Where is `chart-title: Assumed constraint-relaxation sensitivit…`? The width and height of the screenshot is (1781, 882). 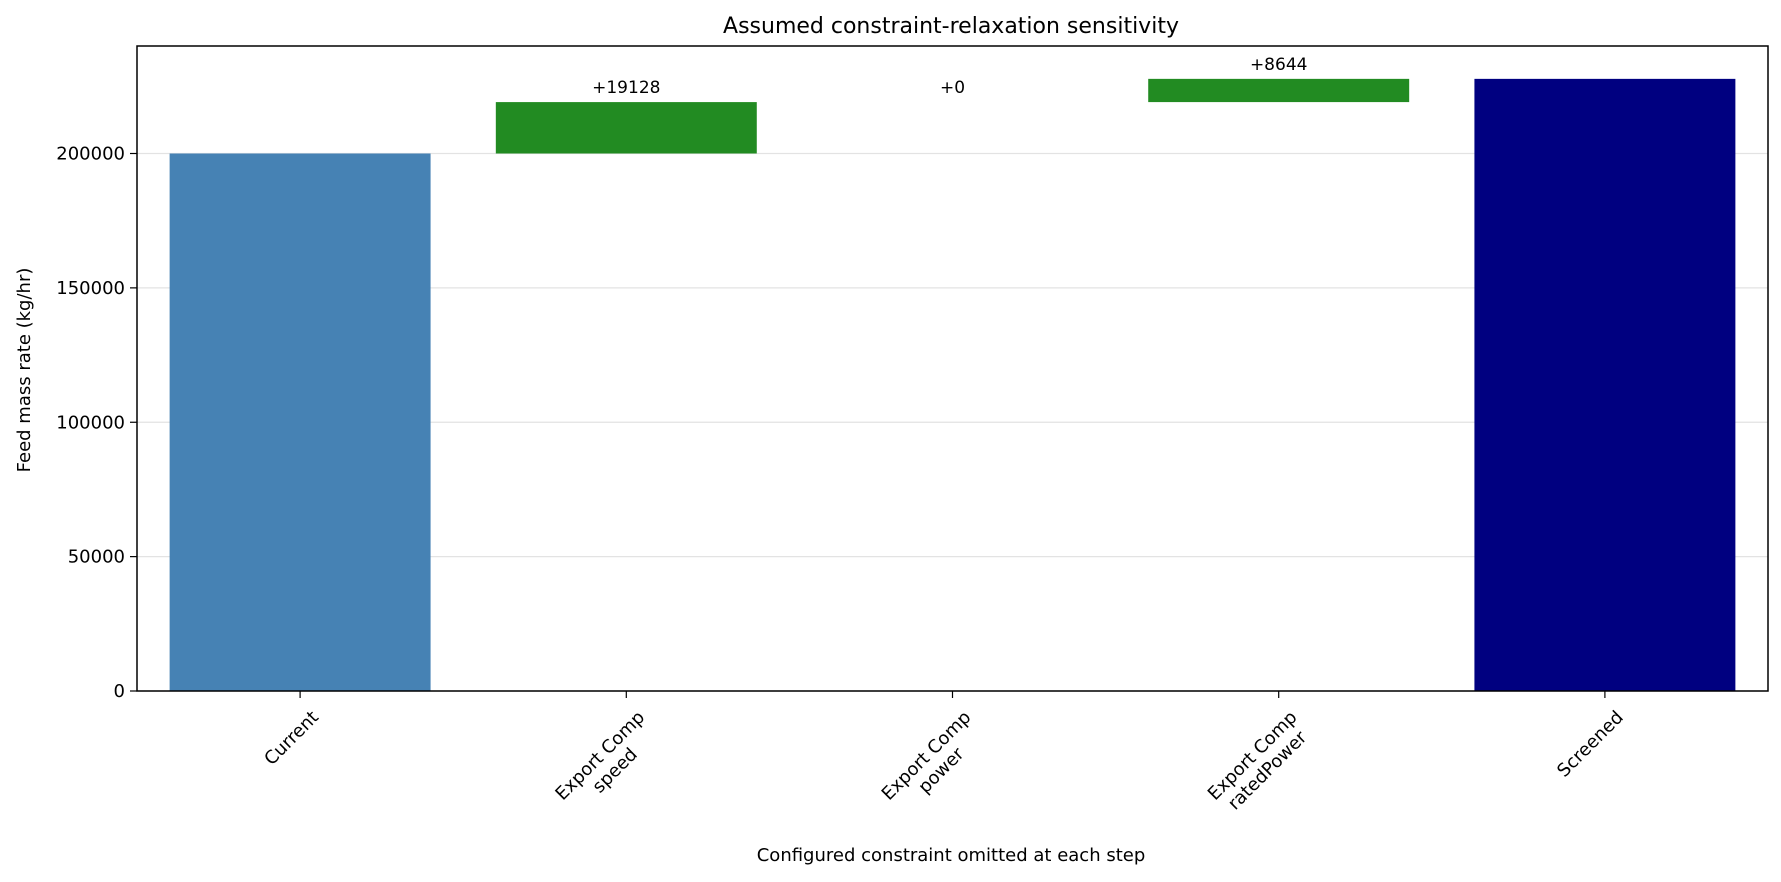
chart-title: Assumed constraint-relaxation sensitivit… is located at coordinates (951, 26).